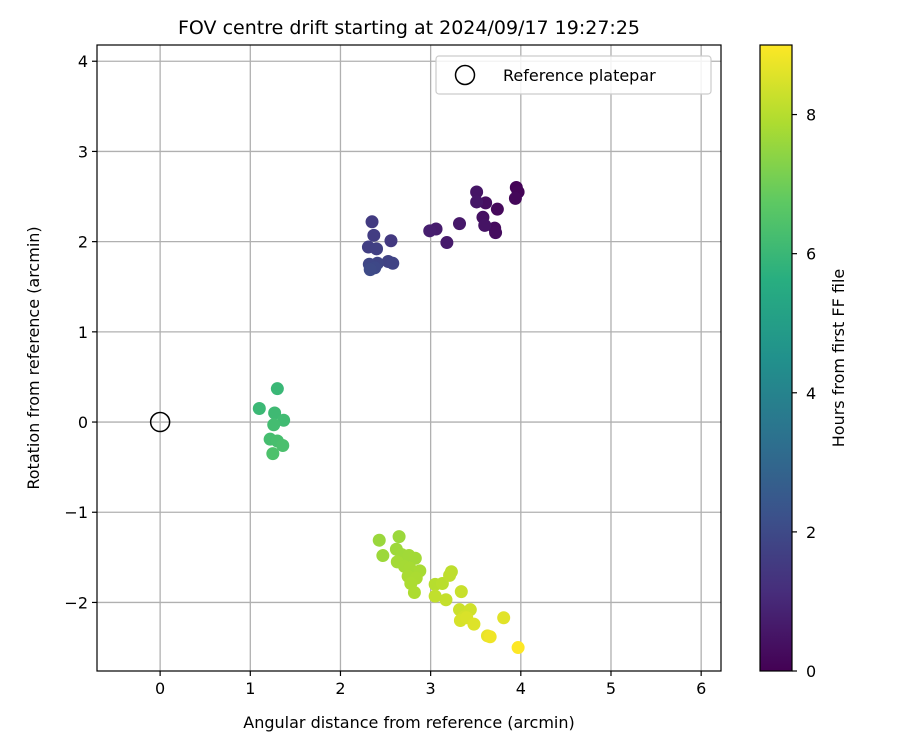  I want to click on legend-entry-reference-platepar: Reference platepar, so click(579, 75).